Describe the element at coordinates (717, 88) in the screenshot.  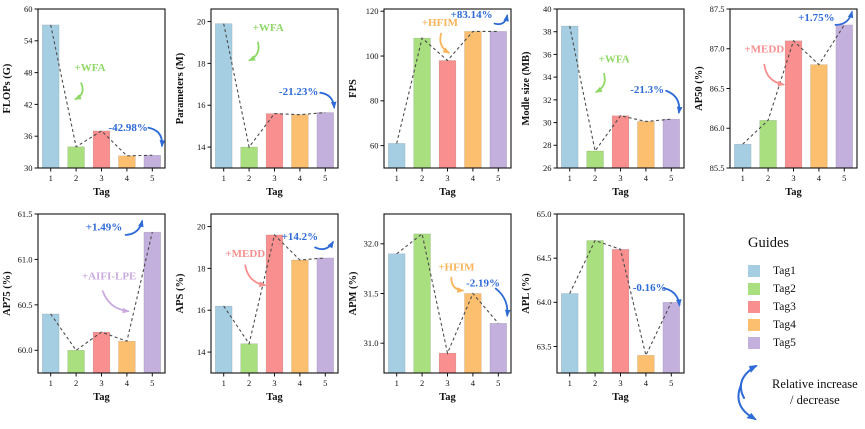
I see `svg-text: 86.5` at that location.